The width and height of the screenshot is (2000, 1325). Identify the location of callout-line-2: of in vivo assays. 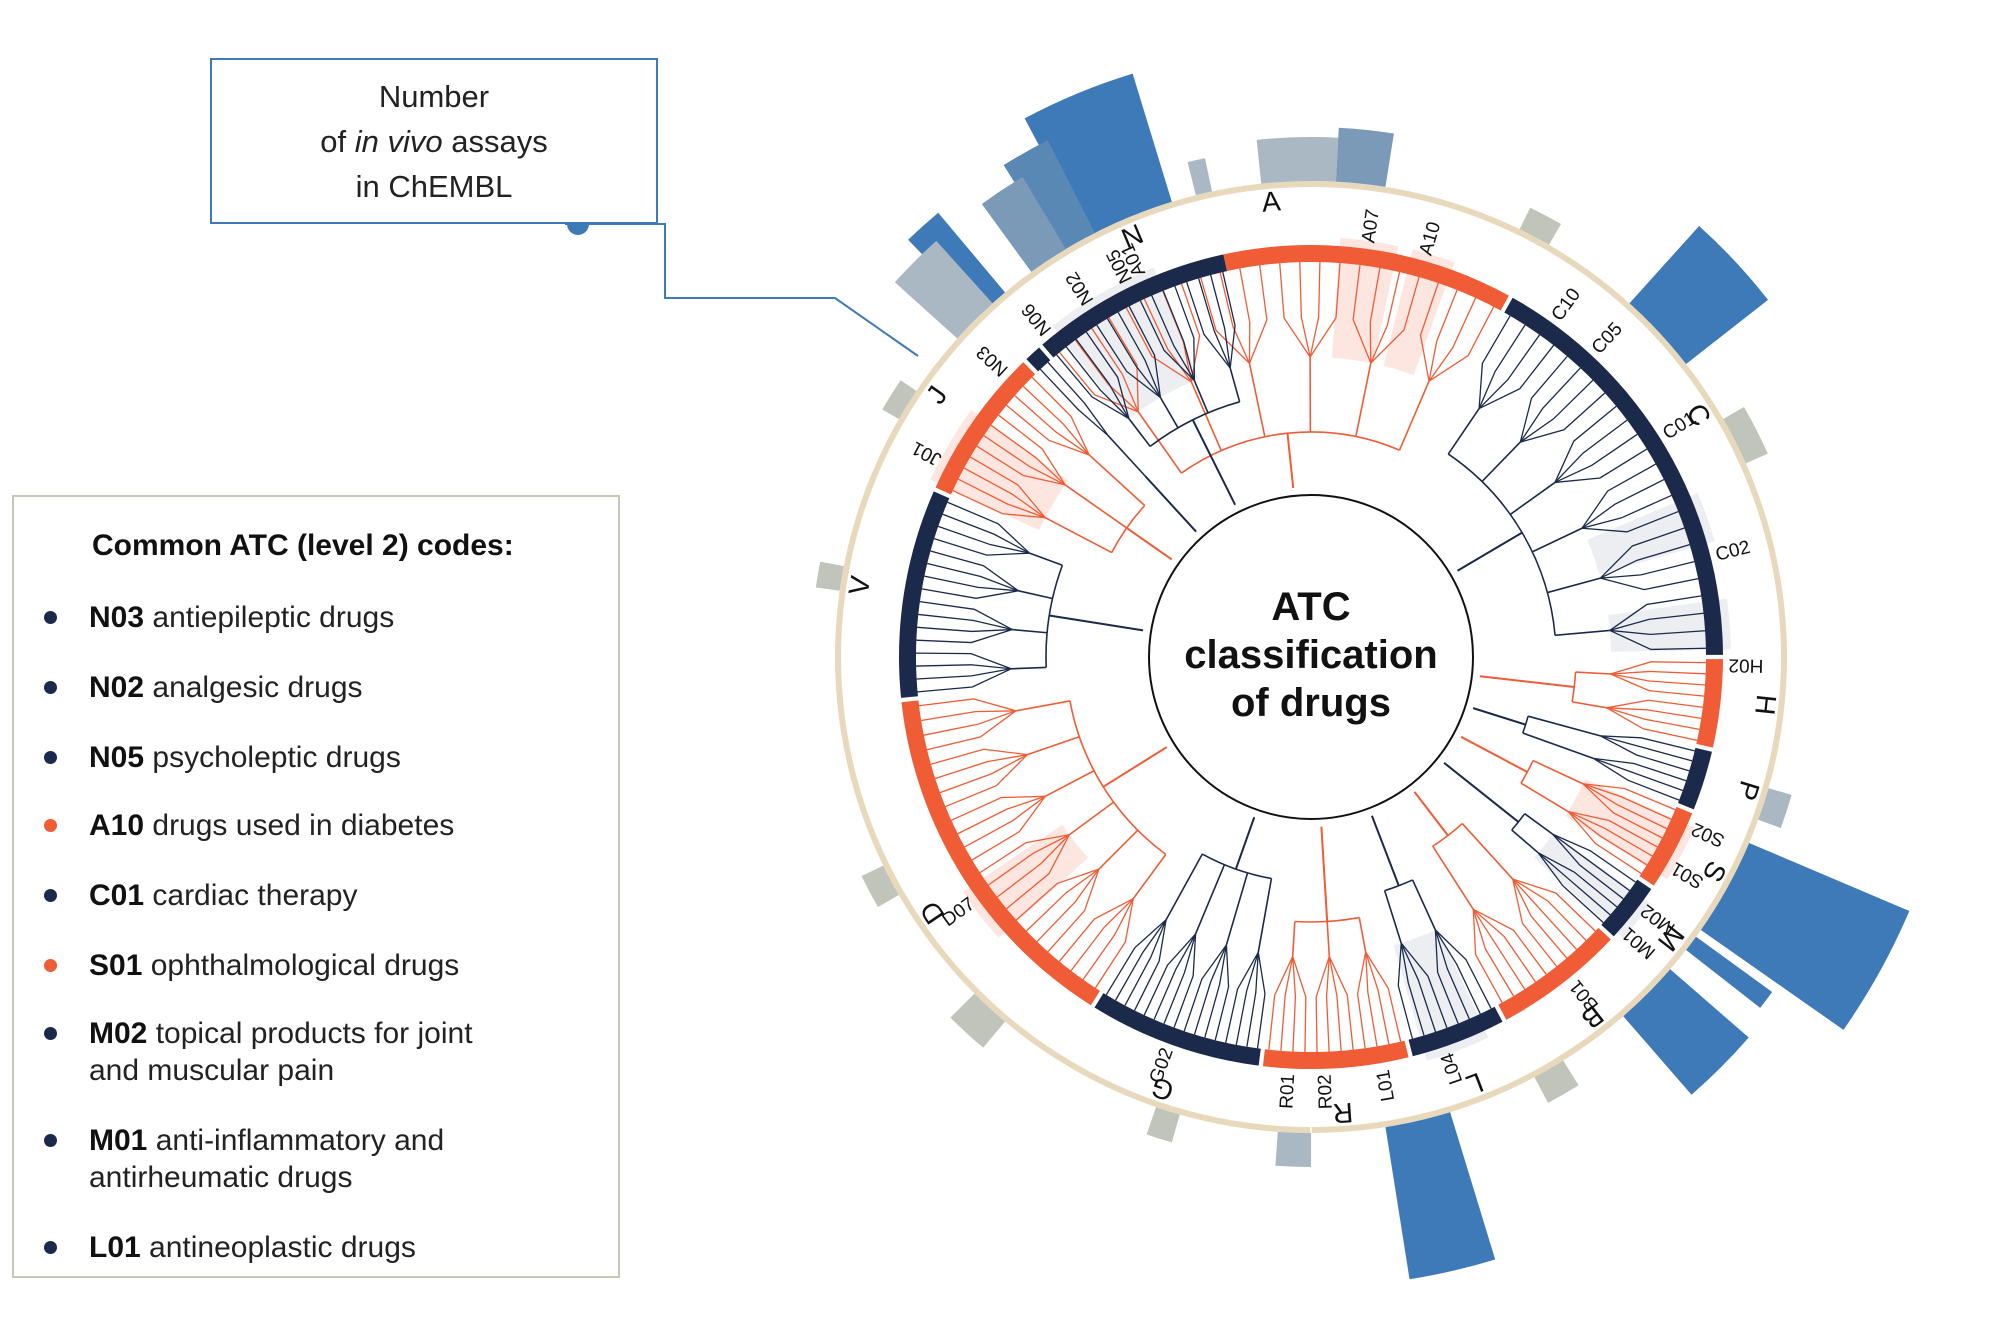
(433, 141).